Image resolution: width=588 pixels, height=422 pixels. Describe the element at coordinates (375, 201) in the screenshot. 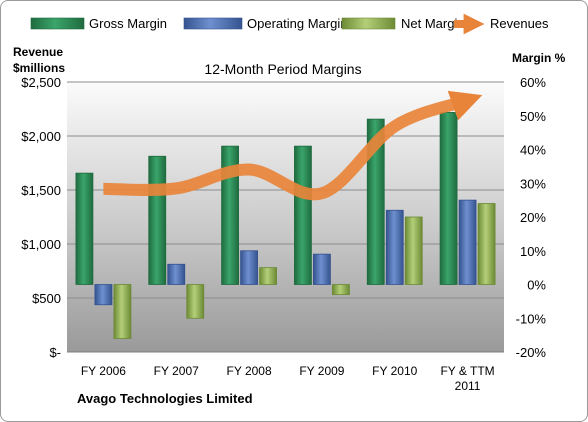

I see `bar-gross-margin-fy-2010` at that location.